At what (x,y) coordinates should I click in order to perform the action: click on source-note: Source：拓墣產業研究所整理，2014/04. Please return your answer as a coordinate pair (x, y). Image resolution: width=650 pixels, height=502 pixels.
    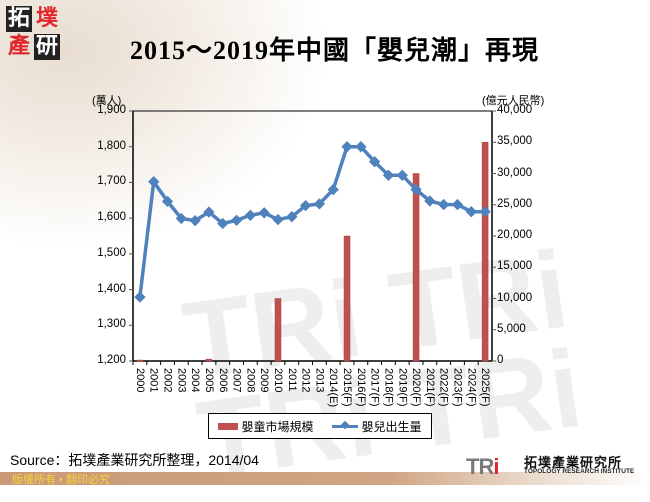
    Looking at the image, I should click on (134, 460).